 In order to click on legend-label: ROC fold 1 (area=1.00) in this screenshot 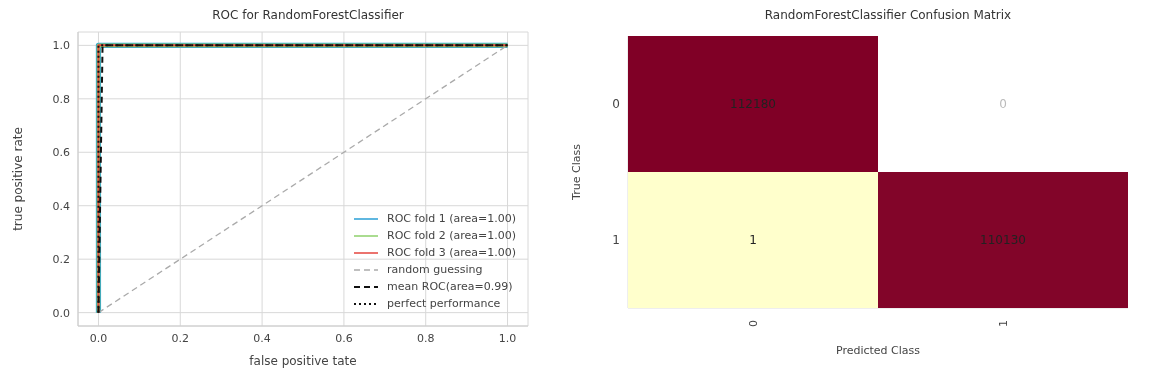, I will do `click(451, 219)`.